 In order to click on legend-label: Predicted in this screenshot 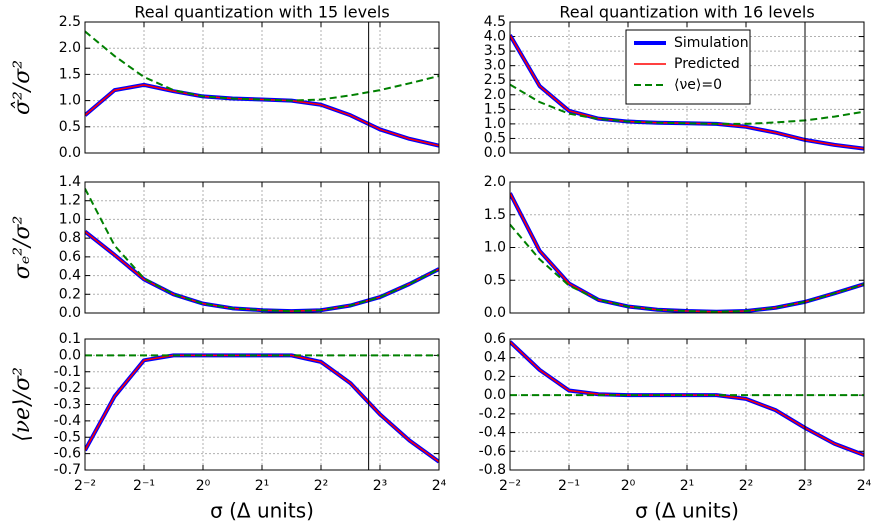, I will do `click(707, 64)`.